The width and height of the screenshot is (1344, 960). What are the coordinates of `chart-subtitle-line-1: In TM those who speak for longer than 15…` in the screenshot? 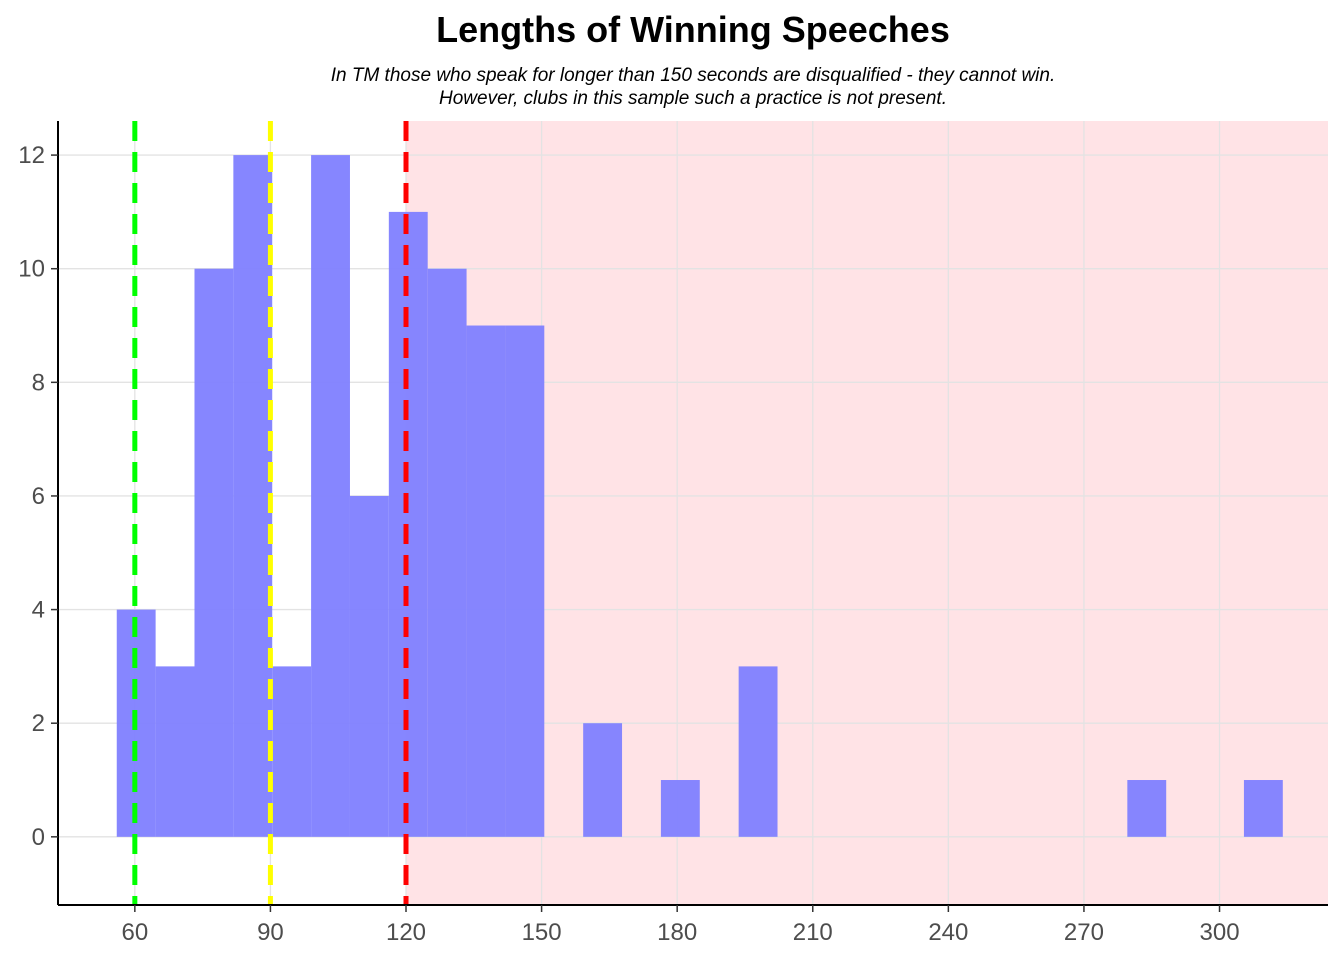 It's located at (693, 75).